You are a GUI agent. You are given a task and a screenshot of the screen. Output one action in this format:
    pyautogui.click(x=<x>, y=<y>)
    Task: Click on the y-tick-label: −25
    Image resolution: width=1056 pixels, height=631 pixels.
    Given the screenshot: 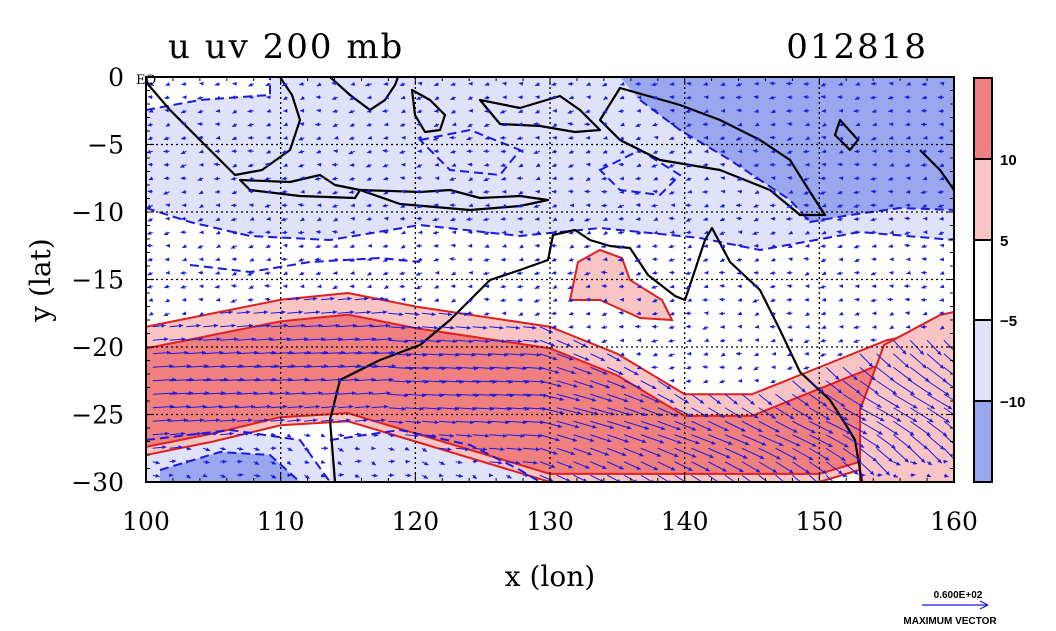 What is the action you would take?
    pyautogui.click(x=97, y=415)
    